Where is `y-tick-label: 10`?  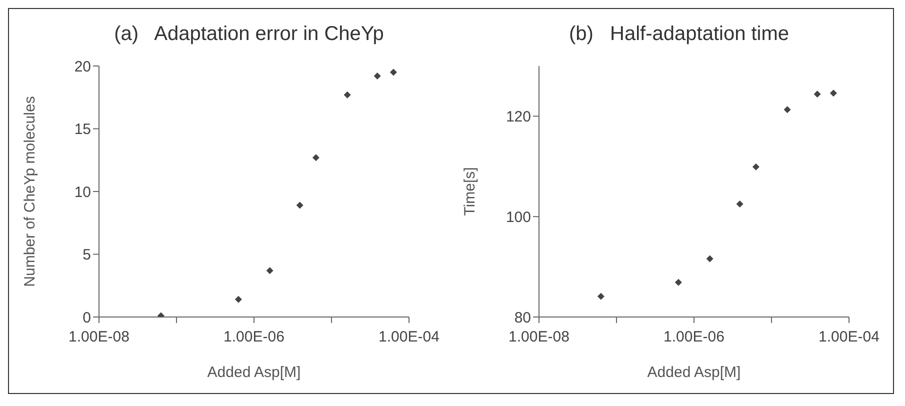
y-tick-label: 10 is located at coordinates (82, 192).